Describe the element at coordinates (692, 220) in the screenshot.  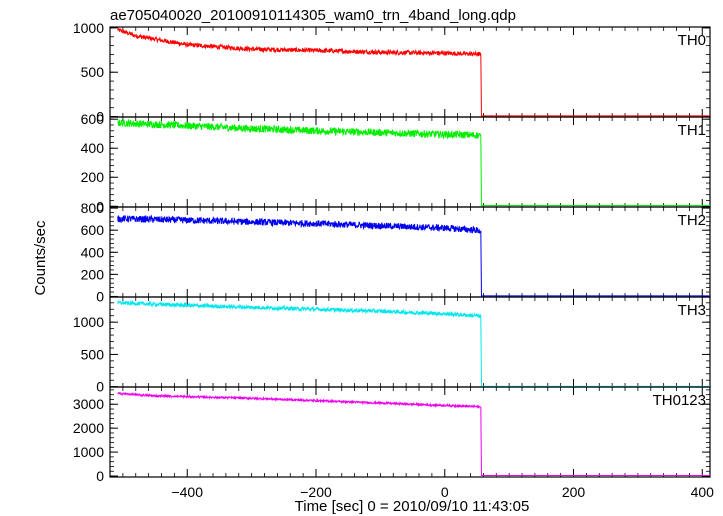
I see `series-label-th2: TH2` at that location.